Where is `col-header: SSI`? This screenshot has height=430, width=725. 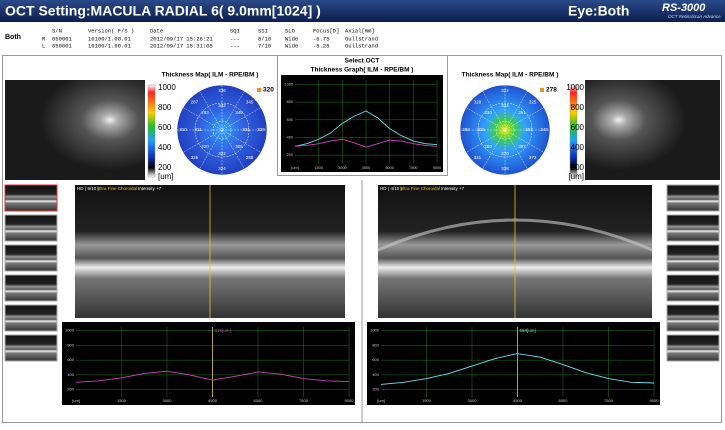 col-header: SSI is located at coordinates (263, 30).